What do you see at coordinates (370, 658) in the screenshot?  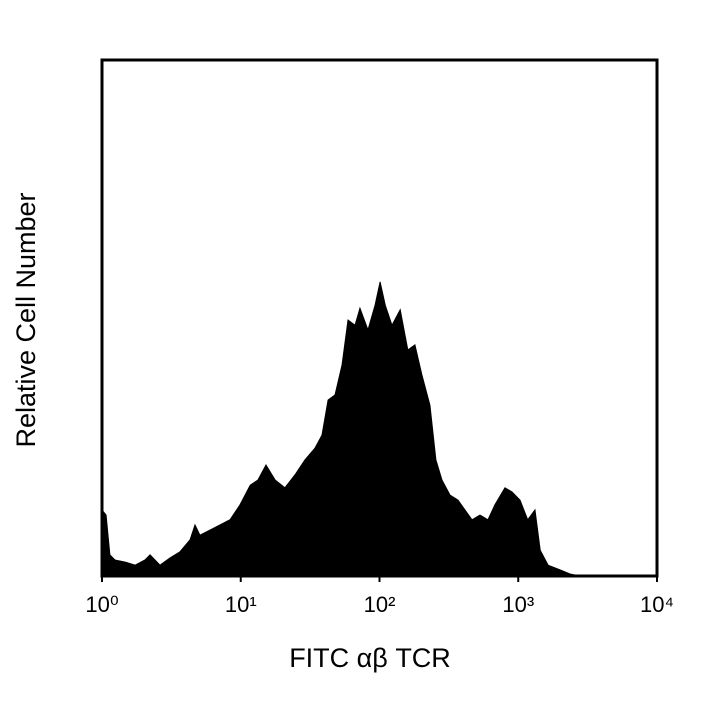 I see `x-axis-label: FITC αβ TCR` at bounding box center [370, 658].